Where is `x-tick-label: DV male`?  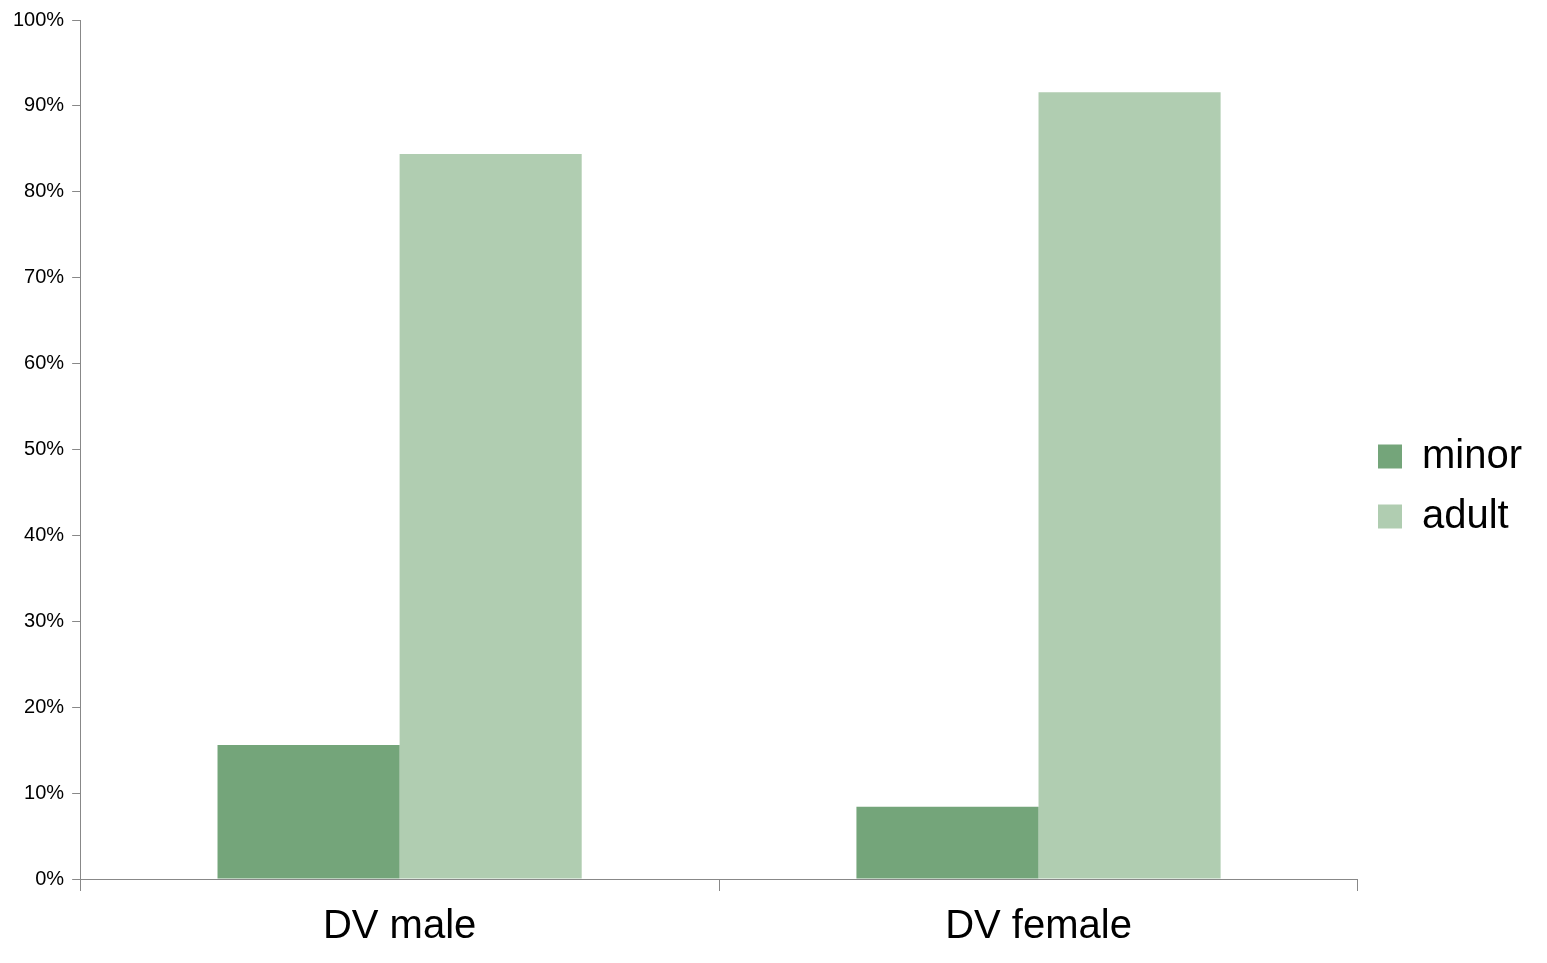
x-tick-label: DV male is located at coordinates (399, 924).